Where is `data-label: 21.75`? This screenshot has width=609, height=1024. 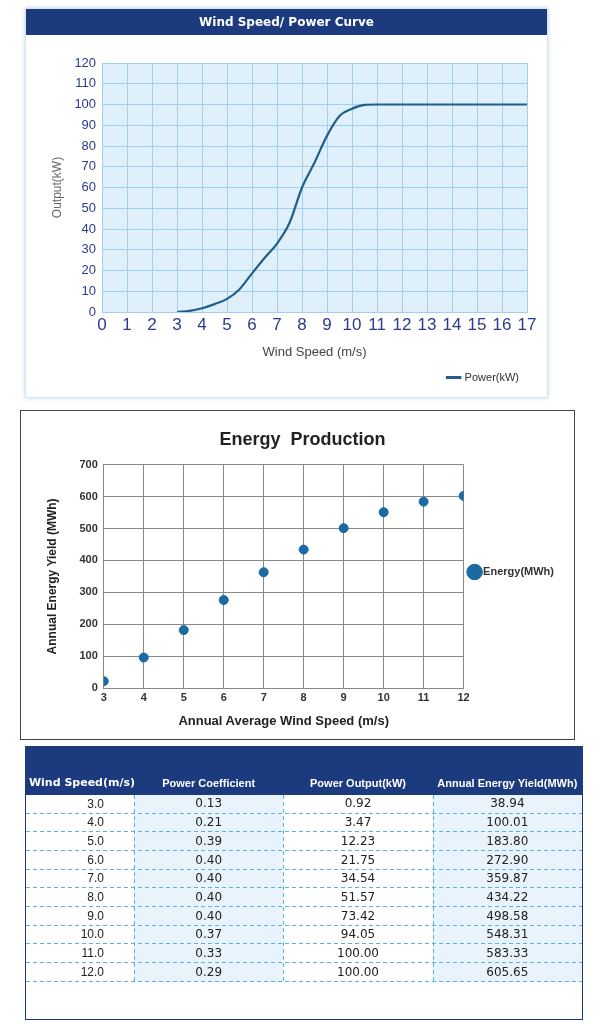 data-label: 21.75 is located at coordinates (358, 859).